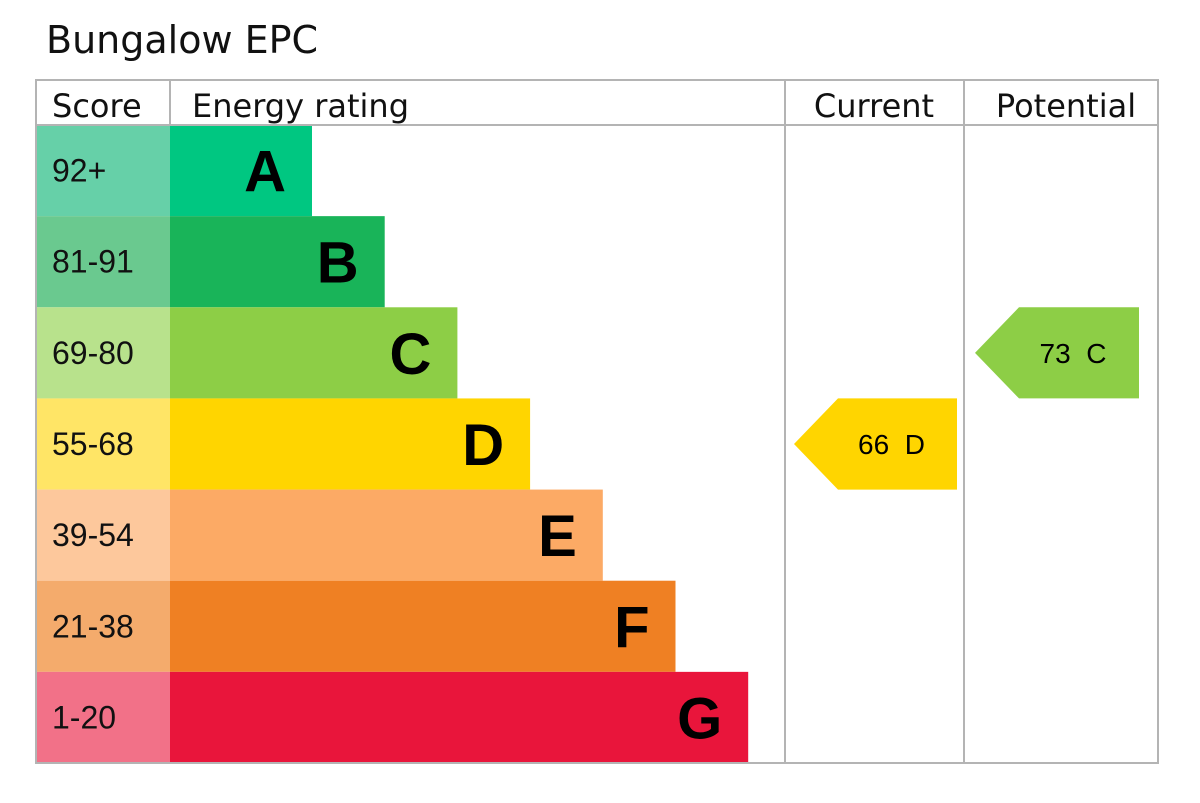 The width and height of the screenshot is (1200, 803). I want to click on score-label-c: 69-80, so click(93, 353).